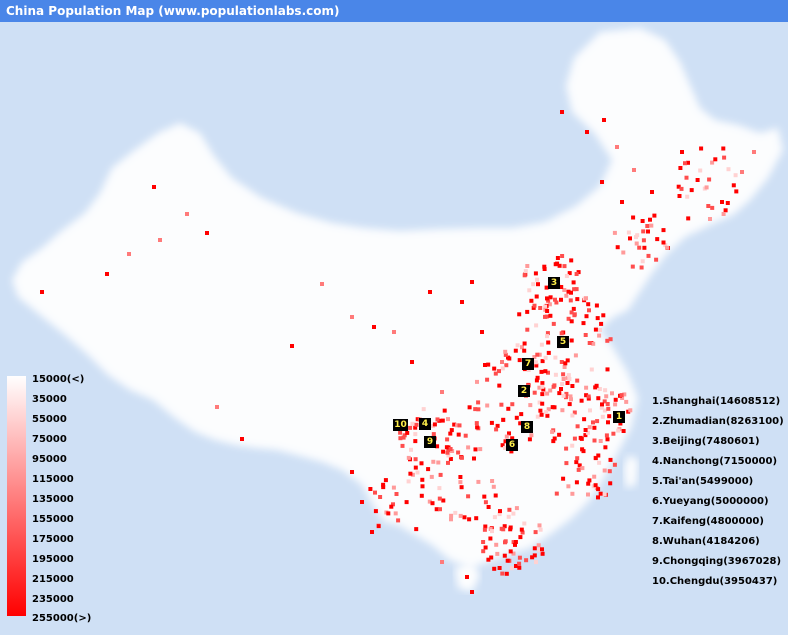 This screenshot has height=635, width=788. What do you see at coordinates (716, 401) in the screenshot?
I see `ranking-item: 1.Shanghai(14608512)` at bounding box center [716, 401].